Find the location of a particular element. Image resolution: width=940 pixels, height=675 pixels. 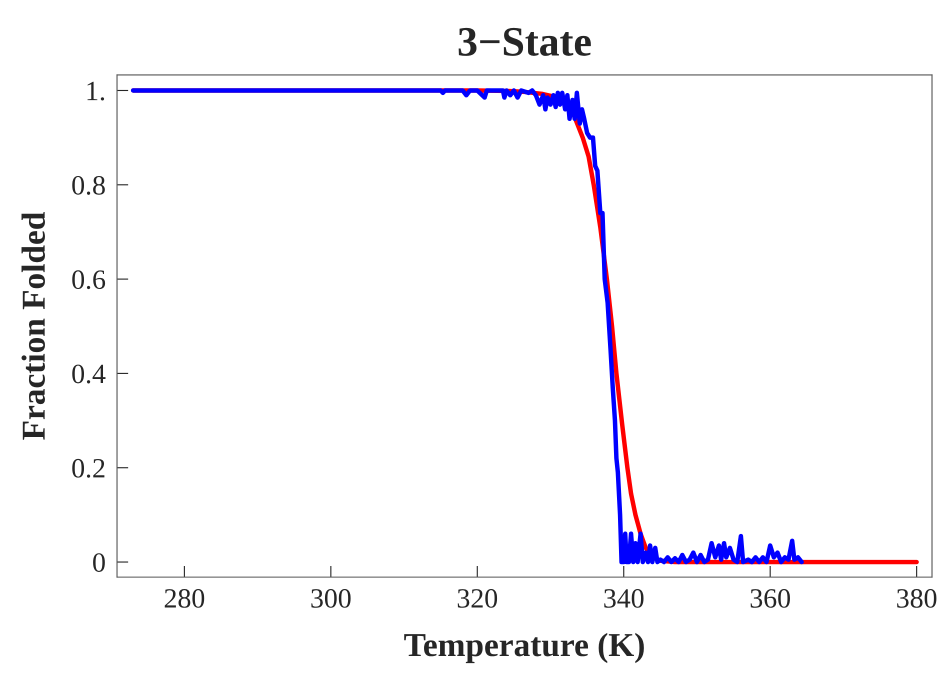

chart-title: 3−State is located at coordinates (524, 42).